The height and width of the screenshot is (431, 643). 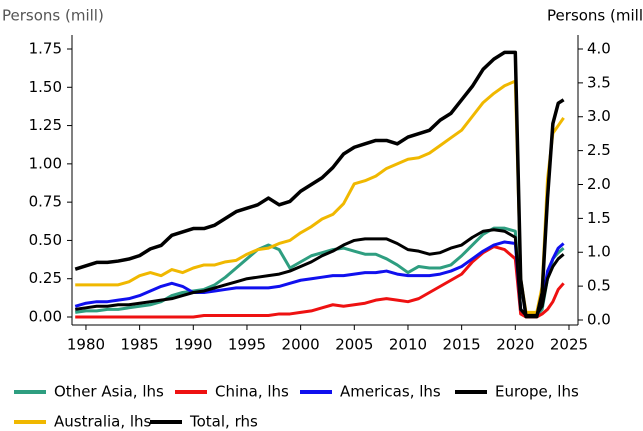 What do you see at coordinates (45, 240) in the screenshot?
I see `y-tick-label: 0.50` at bounding box center [45, 240].